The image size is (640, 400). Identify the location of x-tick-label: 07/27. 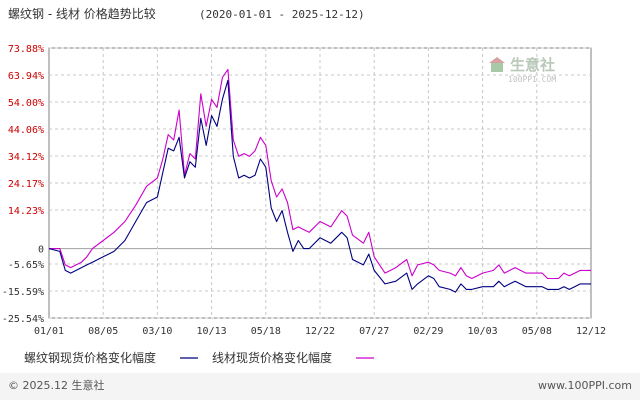
(374, 331).